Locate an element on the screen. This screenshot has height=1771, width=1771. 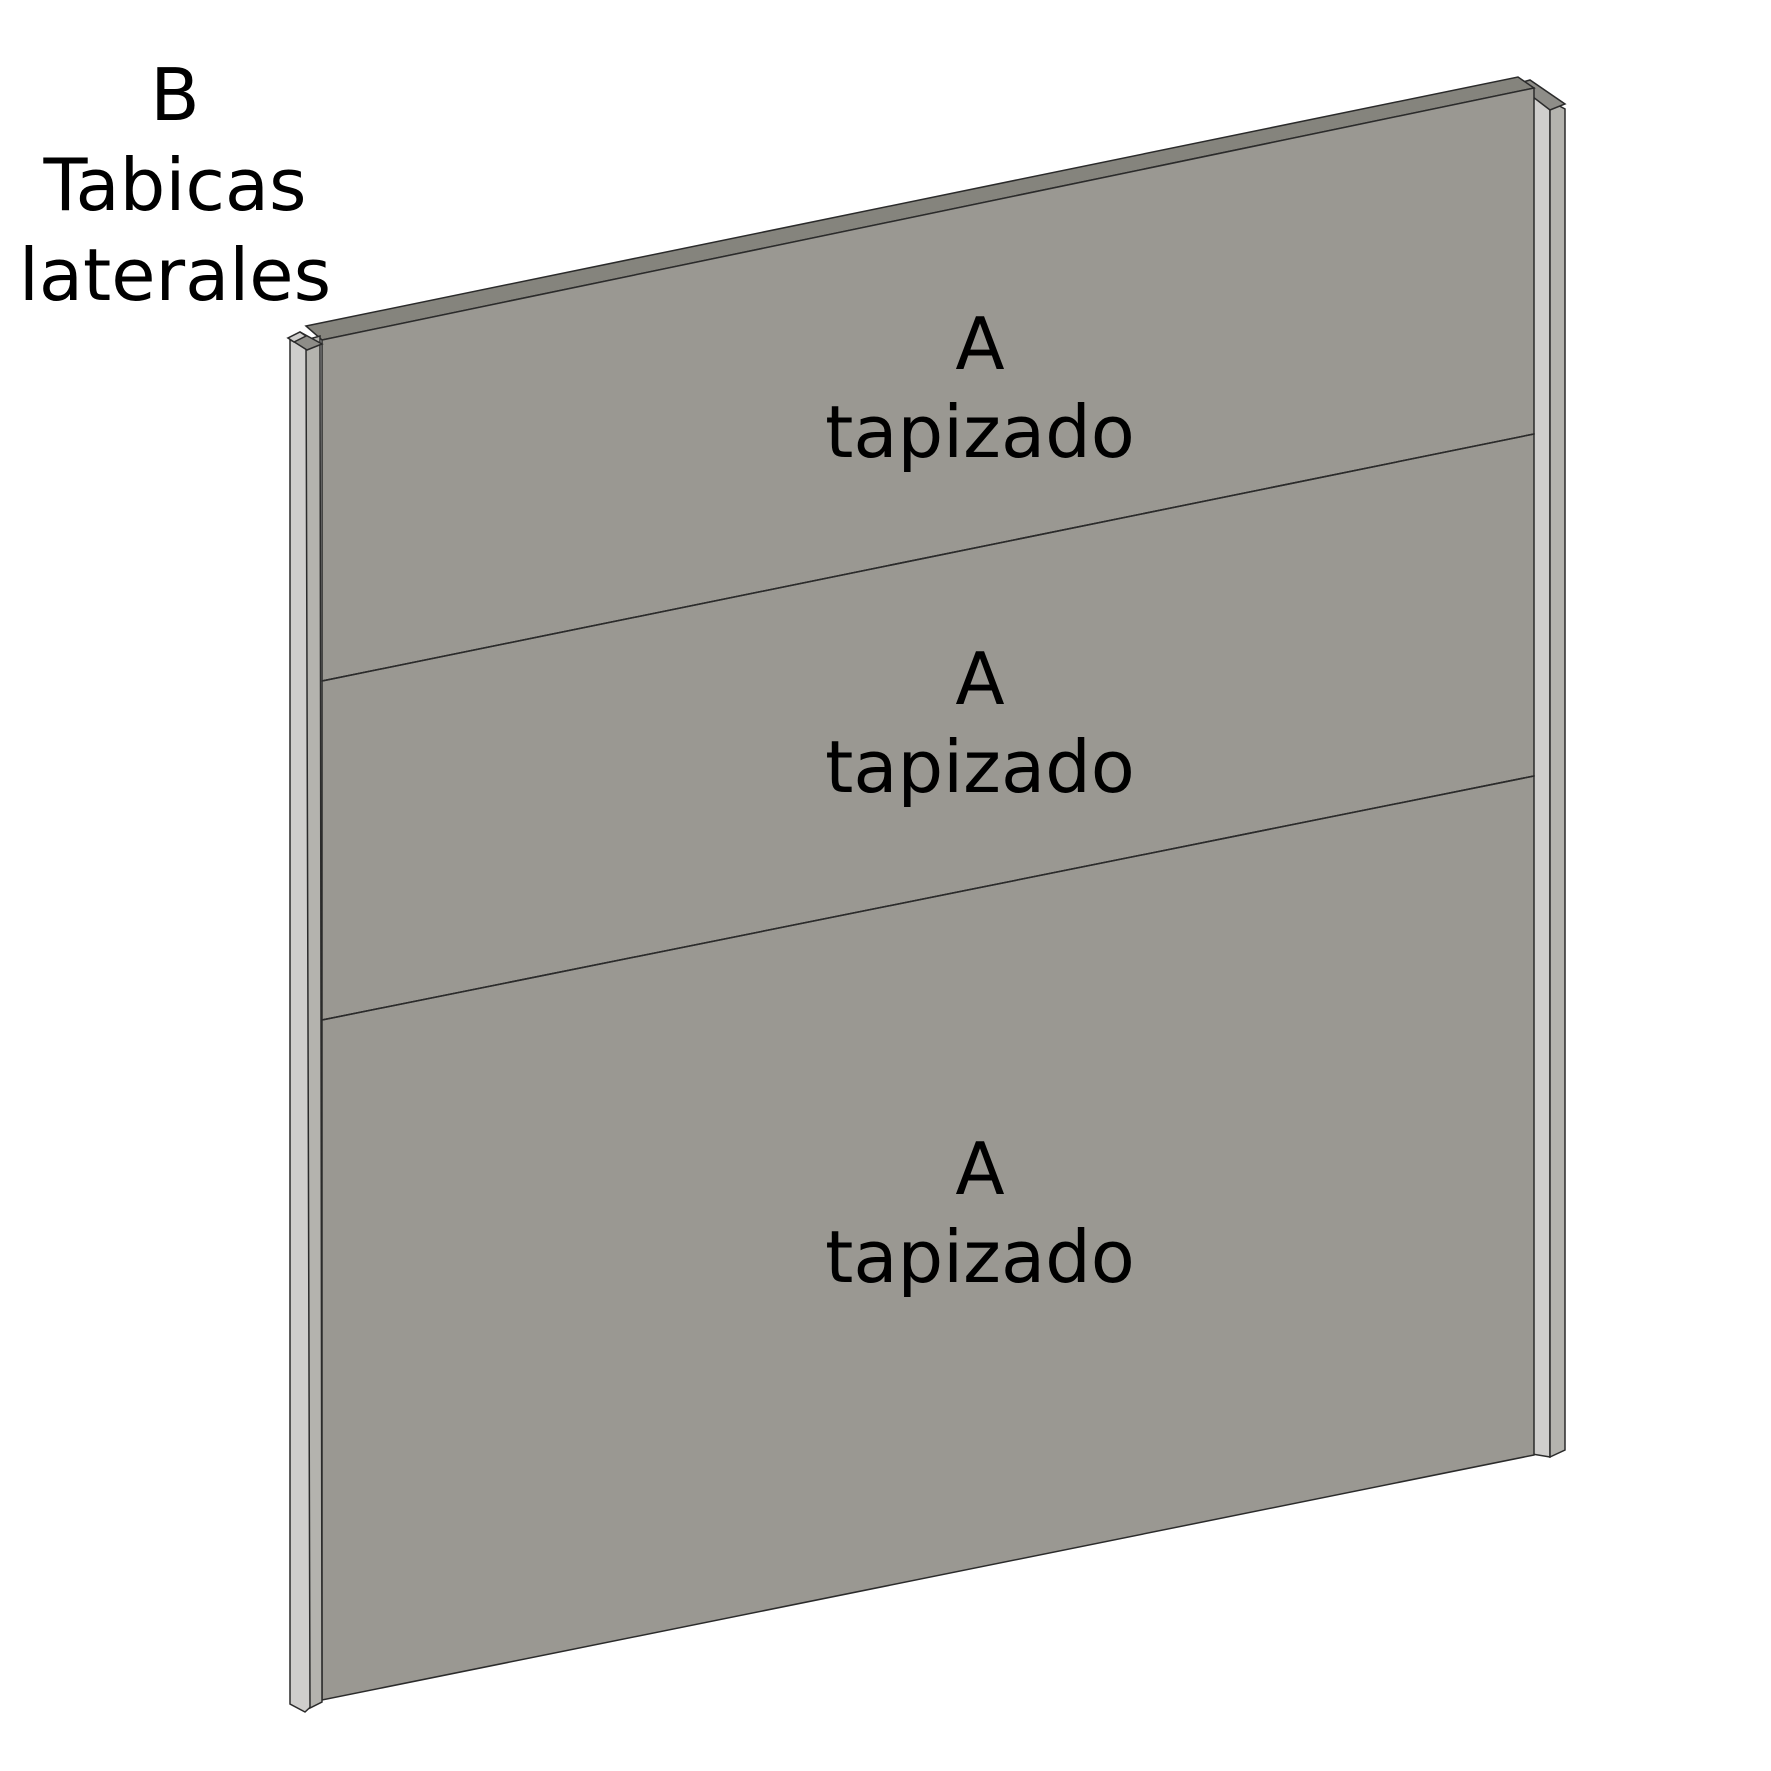
panel-label-1: A tapizado is located at coordinates (980, 388).